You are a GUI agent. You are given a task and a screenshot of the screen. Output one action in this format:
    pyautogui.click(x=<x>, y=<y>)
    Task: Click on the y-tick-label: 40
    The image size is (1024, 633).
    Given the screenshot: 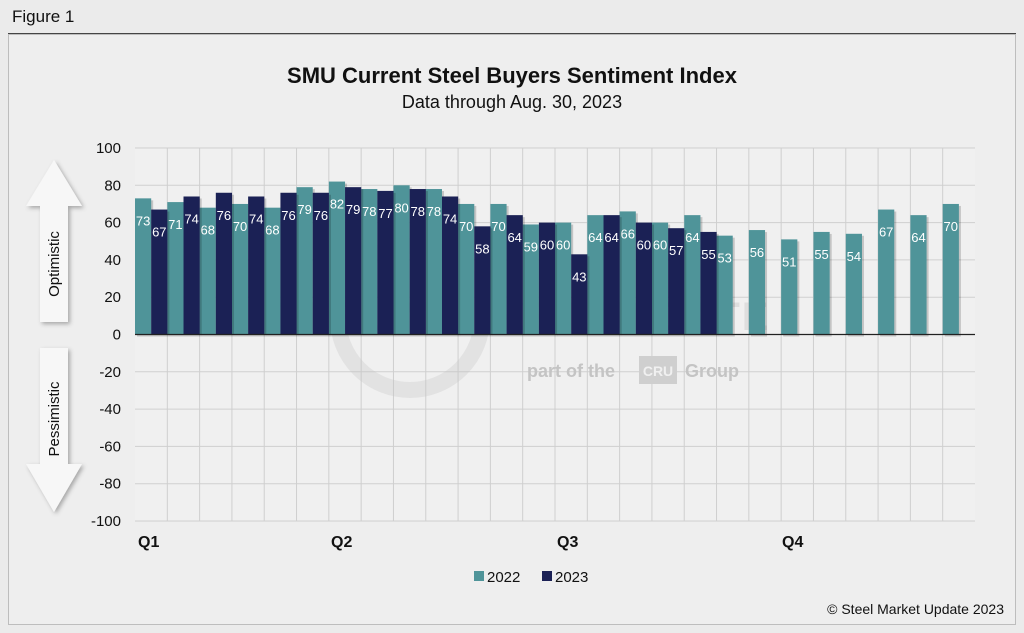 What is the action you would take?
    pyautogui.click(x=112, y=260)
    